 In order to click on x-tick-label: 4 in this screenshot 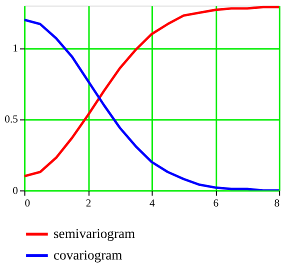, I will do `click(153, 203)`.